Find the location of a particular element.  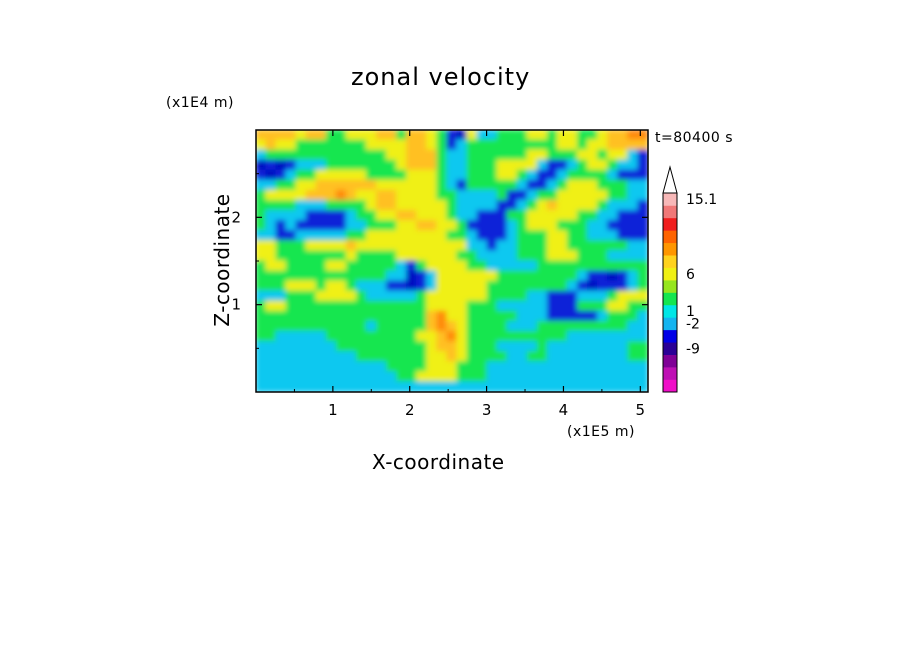

colorbar-frame is located at coordinates (670, 292).